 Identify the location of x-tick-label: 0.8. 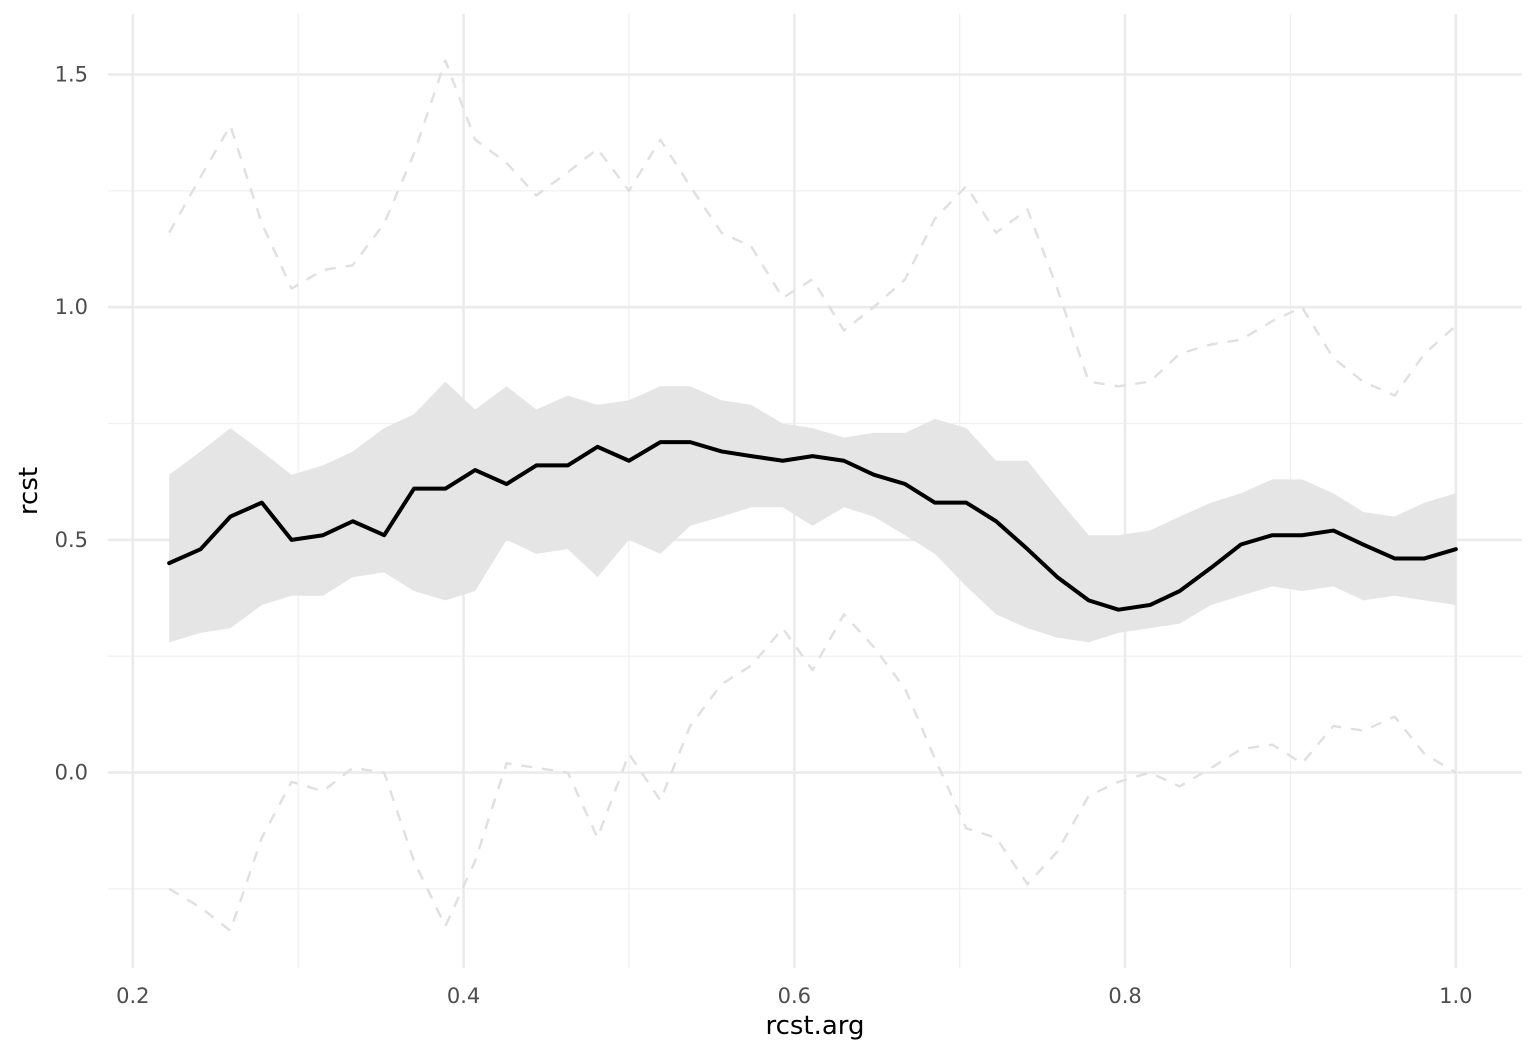
(1124, 996).